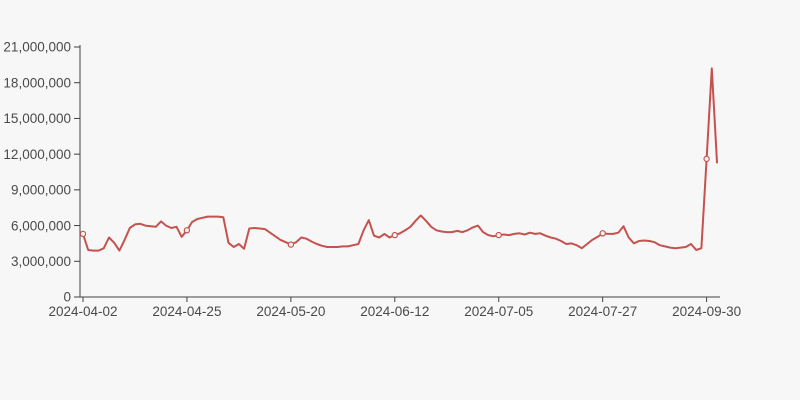  Describe the element at coordinates (186, 311) in the screenshot. I see `x-tick-label: 2024-04-25` at that location.